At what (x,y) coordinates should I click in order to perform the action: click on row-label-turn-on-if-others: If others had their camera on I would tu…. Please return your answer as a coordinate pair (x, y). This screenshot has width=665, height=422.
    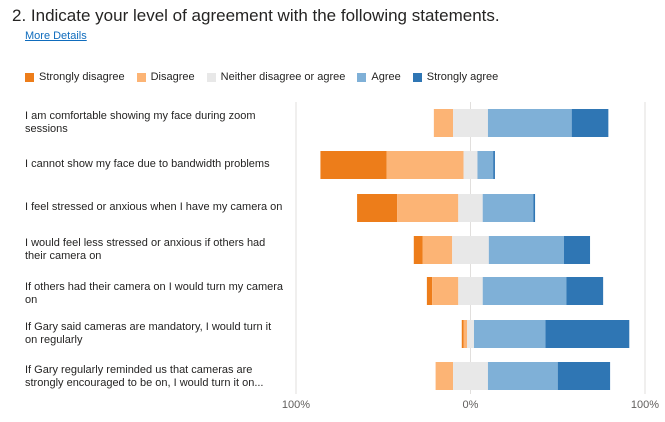
    Looking at the image, I should click on (154, 293).